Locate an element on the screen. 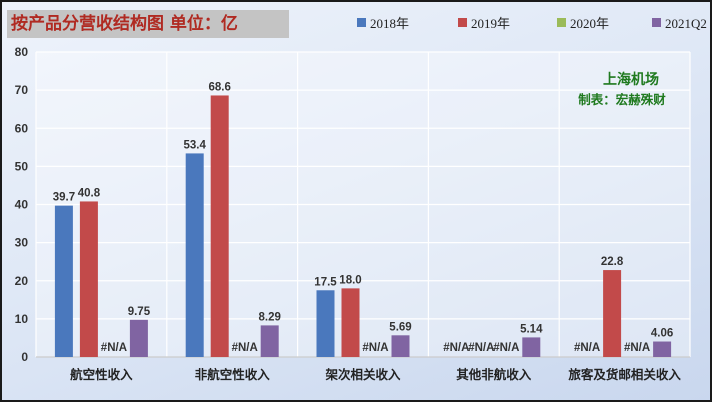 Image resolution: width=712 pixels, height=402 pixels. y-tick-label: 0 is located at coordinates (24, 357).